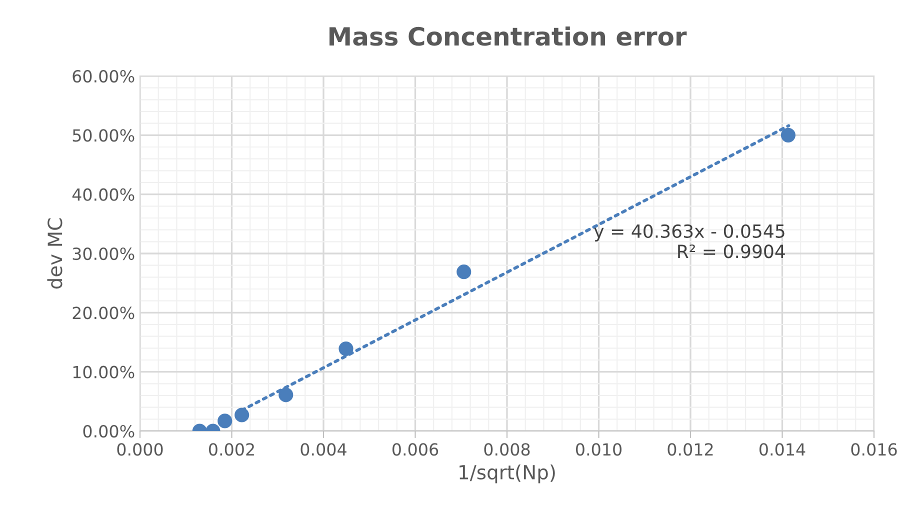 The image size is (906, 523). I want to click on x-tick-label: 0.016, so click(874, 449).